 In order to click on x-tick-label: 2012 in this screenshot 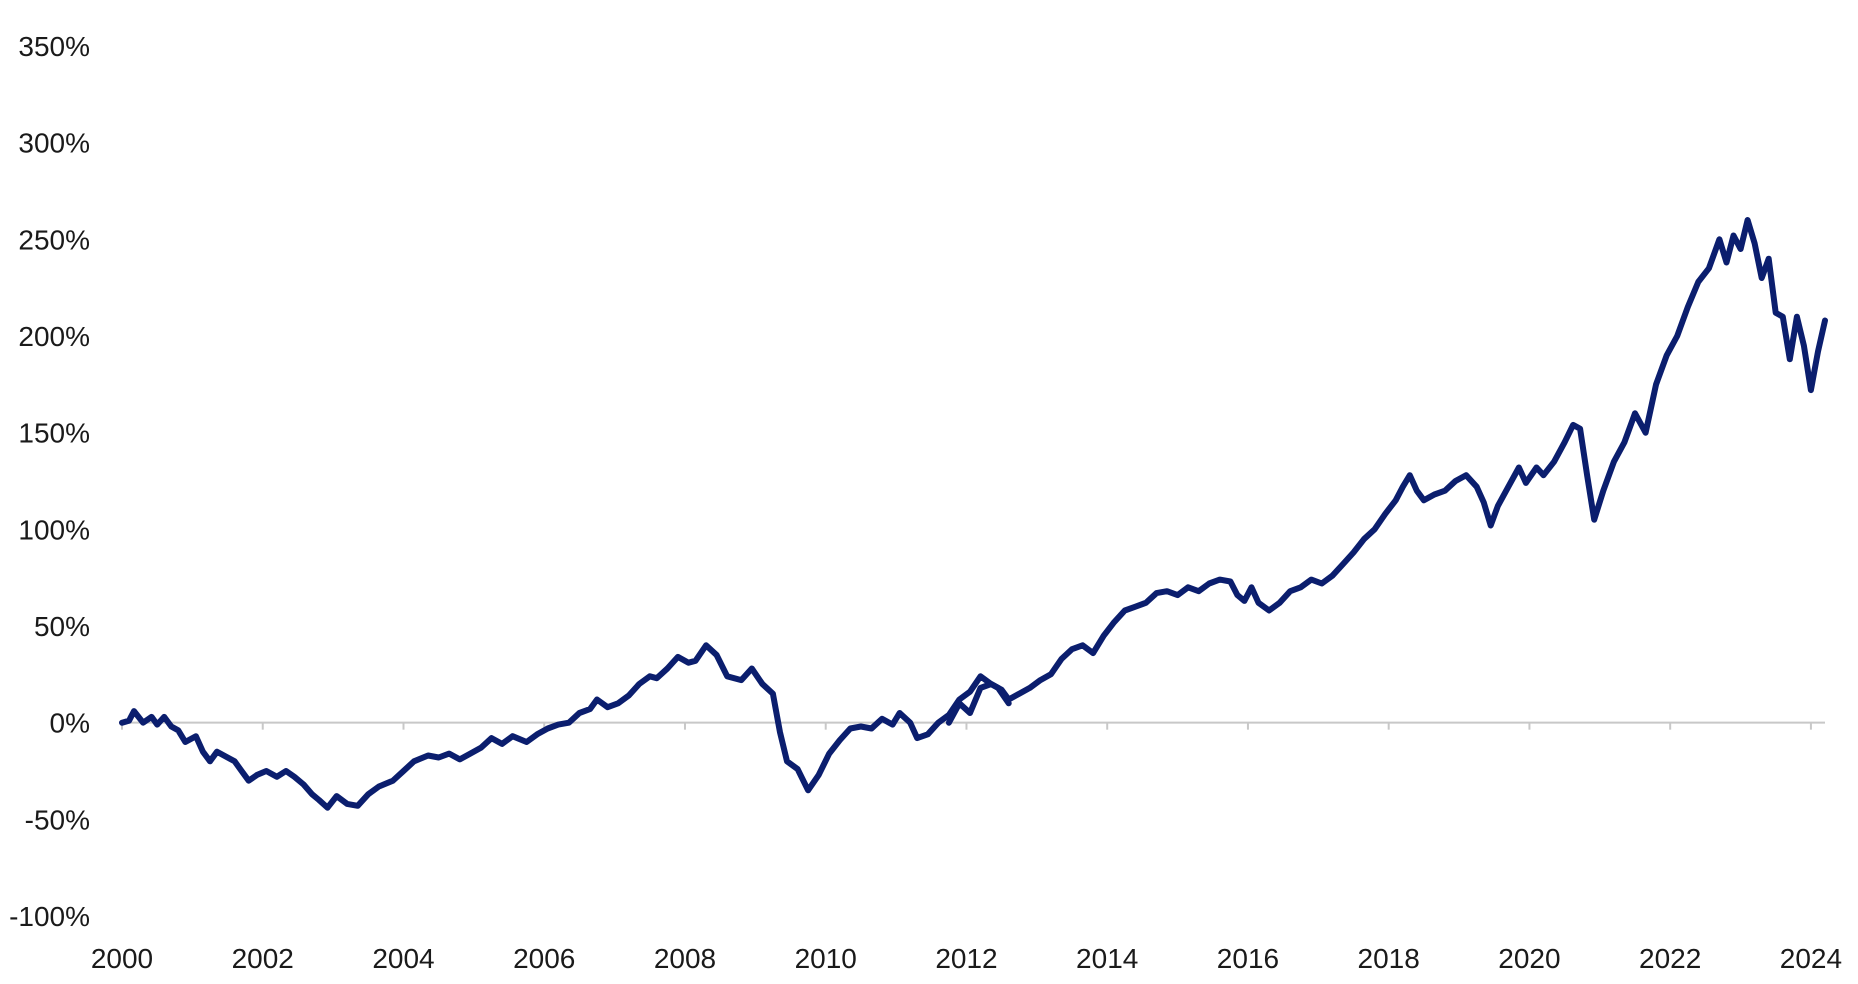, I will do `click(966, 958)`.